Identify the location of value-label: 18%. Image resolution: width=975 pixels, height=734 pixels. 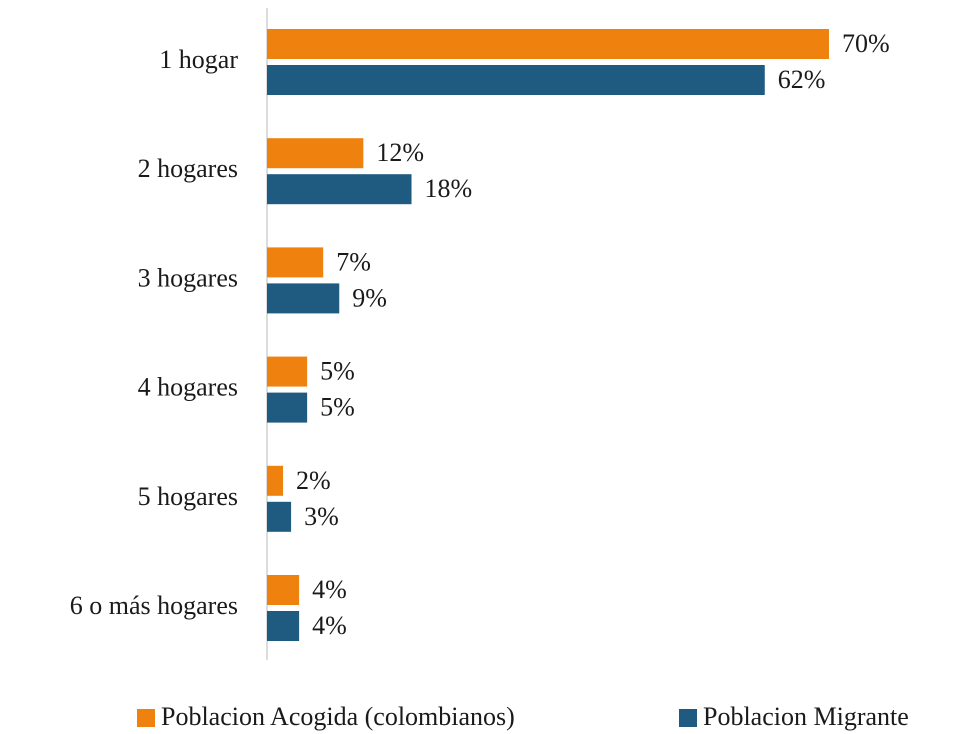
(449, 188).